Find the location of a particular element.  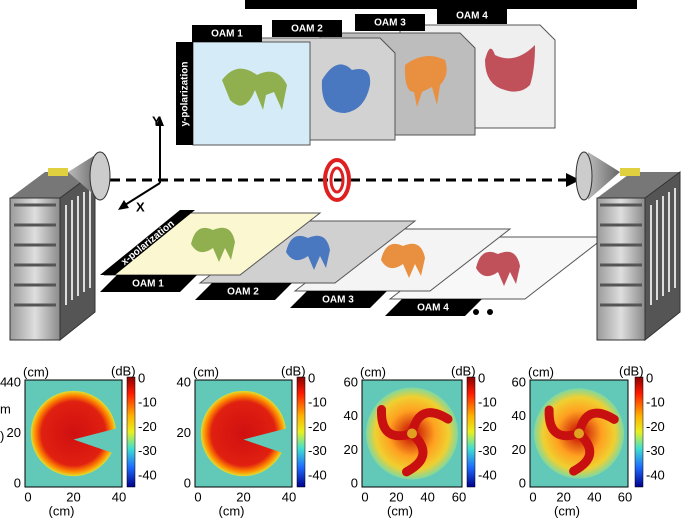

null-wedge is located at coordinates (96, 441).